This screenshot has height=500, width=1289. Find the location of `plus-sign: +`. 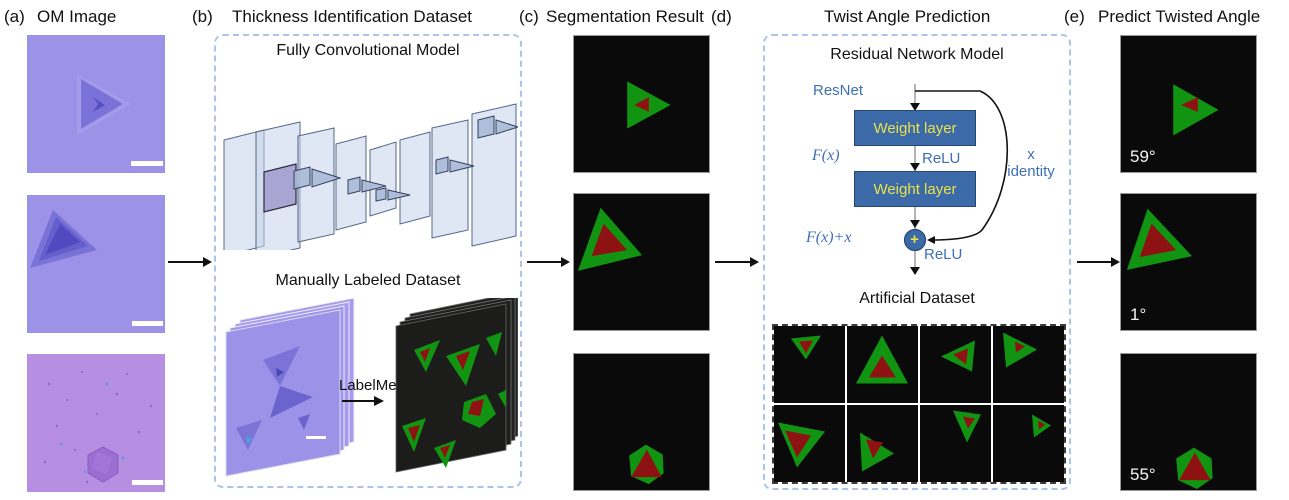

plus-sign: + is located at coordinates (914, 239).